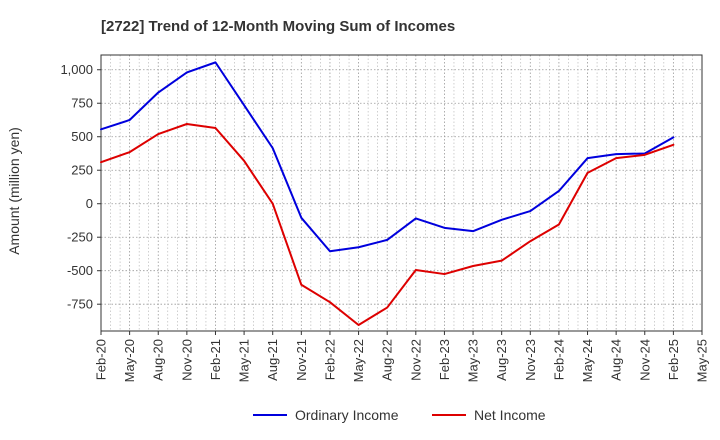 Image resolution: width=720 pixels, height=440 pixels. Describe the element at coordinates (644, 360) in the screenshot. I see `x-tick-label: Nov-24` at that location.